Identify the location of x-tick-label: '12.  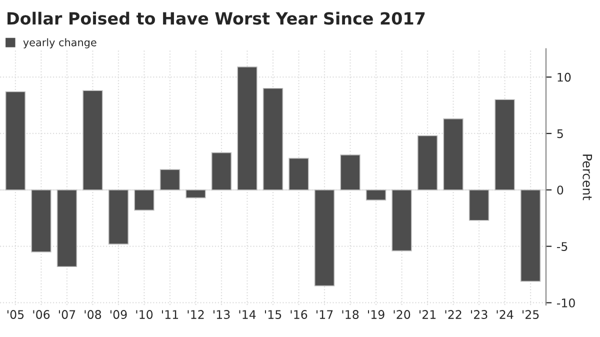
(196, 314).